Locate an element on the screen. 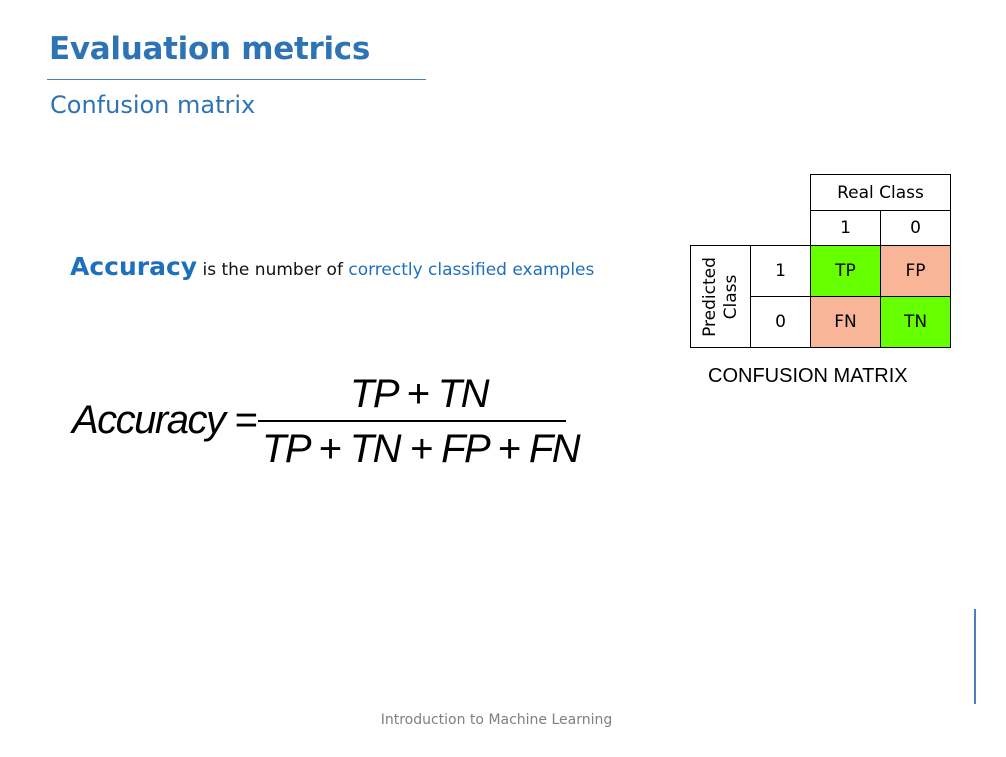  accuracy-middle-text: is the number of is located at coordinates (273, 270).